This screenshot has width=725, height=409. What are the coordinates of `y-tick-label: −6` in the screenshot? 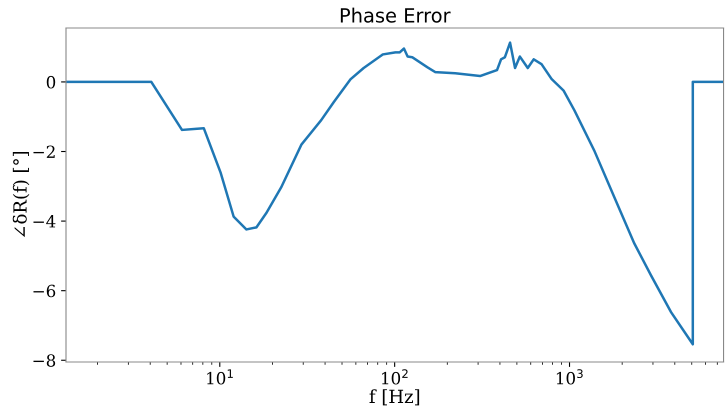 It's located at (44, 291).